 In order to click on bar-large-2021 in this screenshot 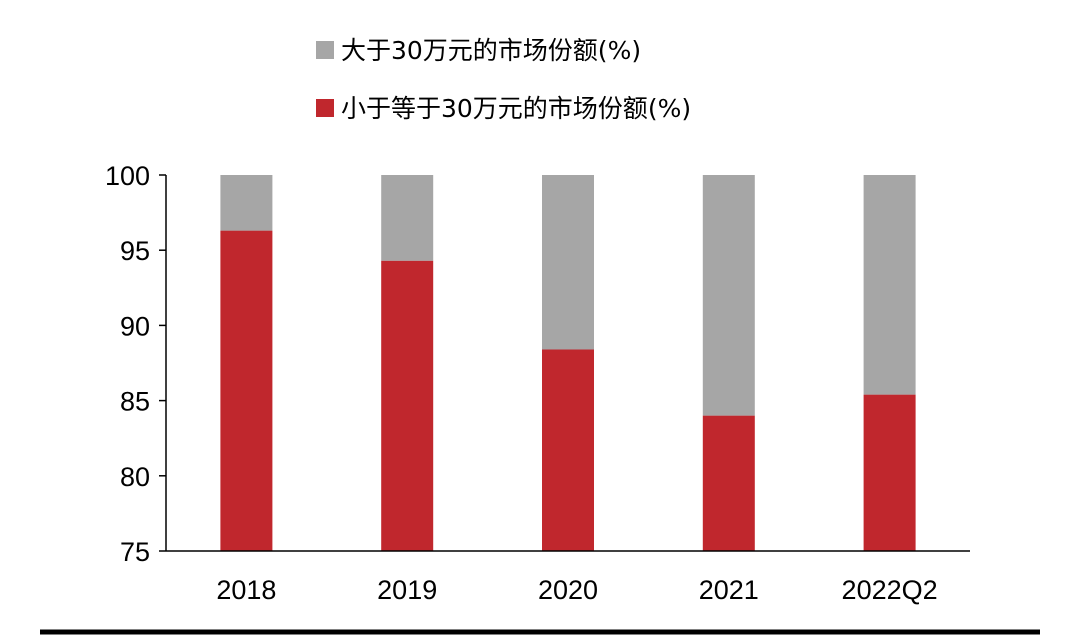, I will do `click(728, 295)`.